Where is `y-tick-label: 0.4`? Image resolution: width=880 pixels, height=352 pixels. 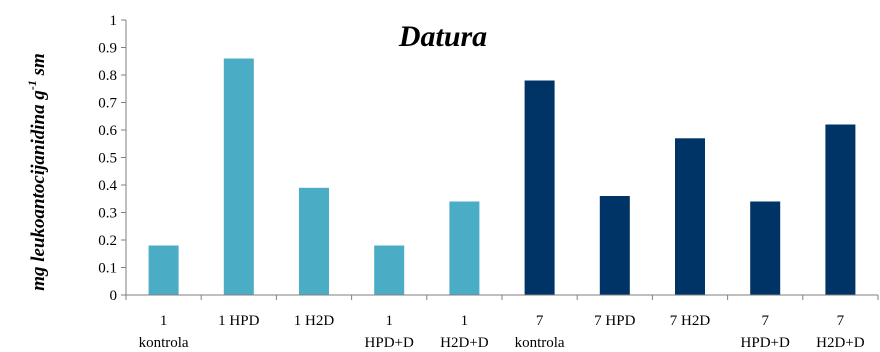
y-tick-label: 0.4 is located at coordinates (107, 186).